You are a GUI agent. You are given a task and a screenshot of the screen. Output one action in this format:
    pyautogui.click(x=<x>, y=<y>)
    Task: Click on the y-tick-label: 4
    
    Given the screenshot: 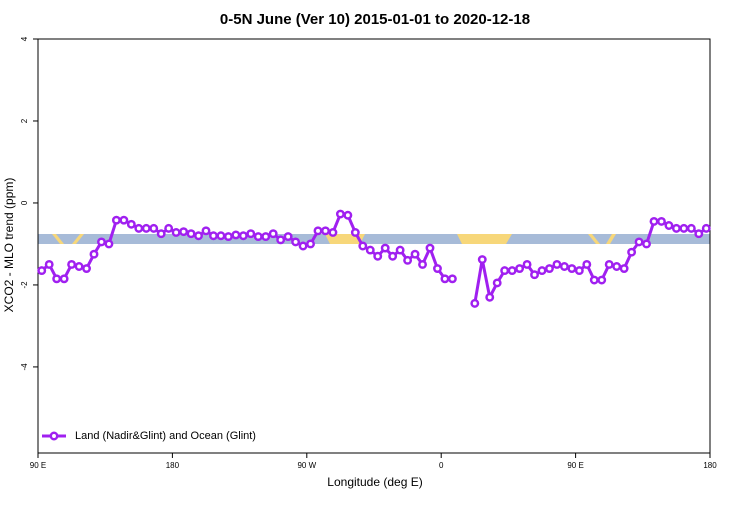 What is the action you would take?
    pyautogui.click(x=24, y=38)
    